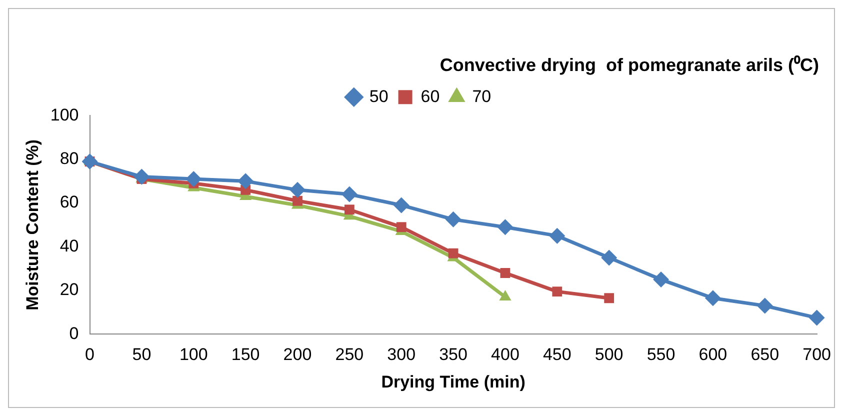 The image size is (843, 416). What do you see at coordinates (89, 354) in the screenshot?
I see `x-tick-label: 0` at bounding box center [89, 354].